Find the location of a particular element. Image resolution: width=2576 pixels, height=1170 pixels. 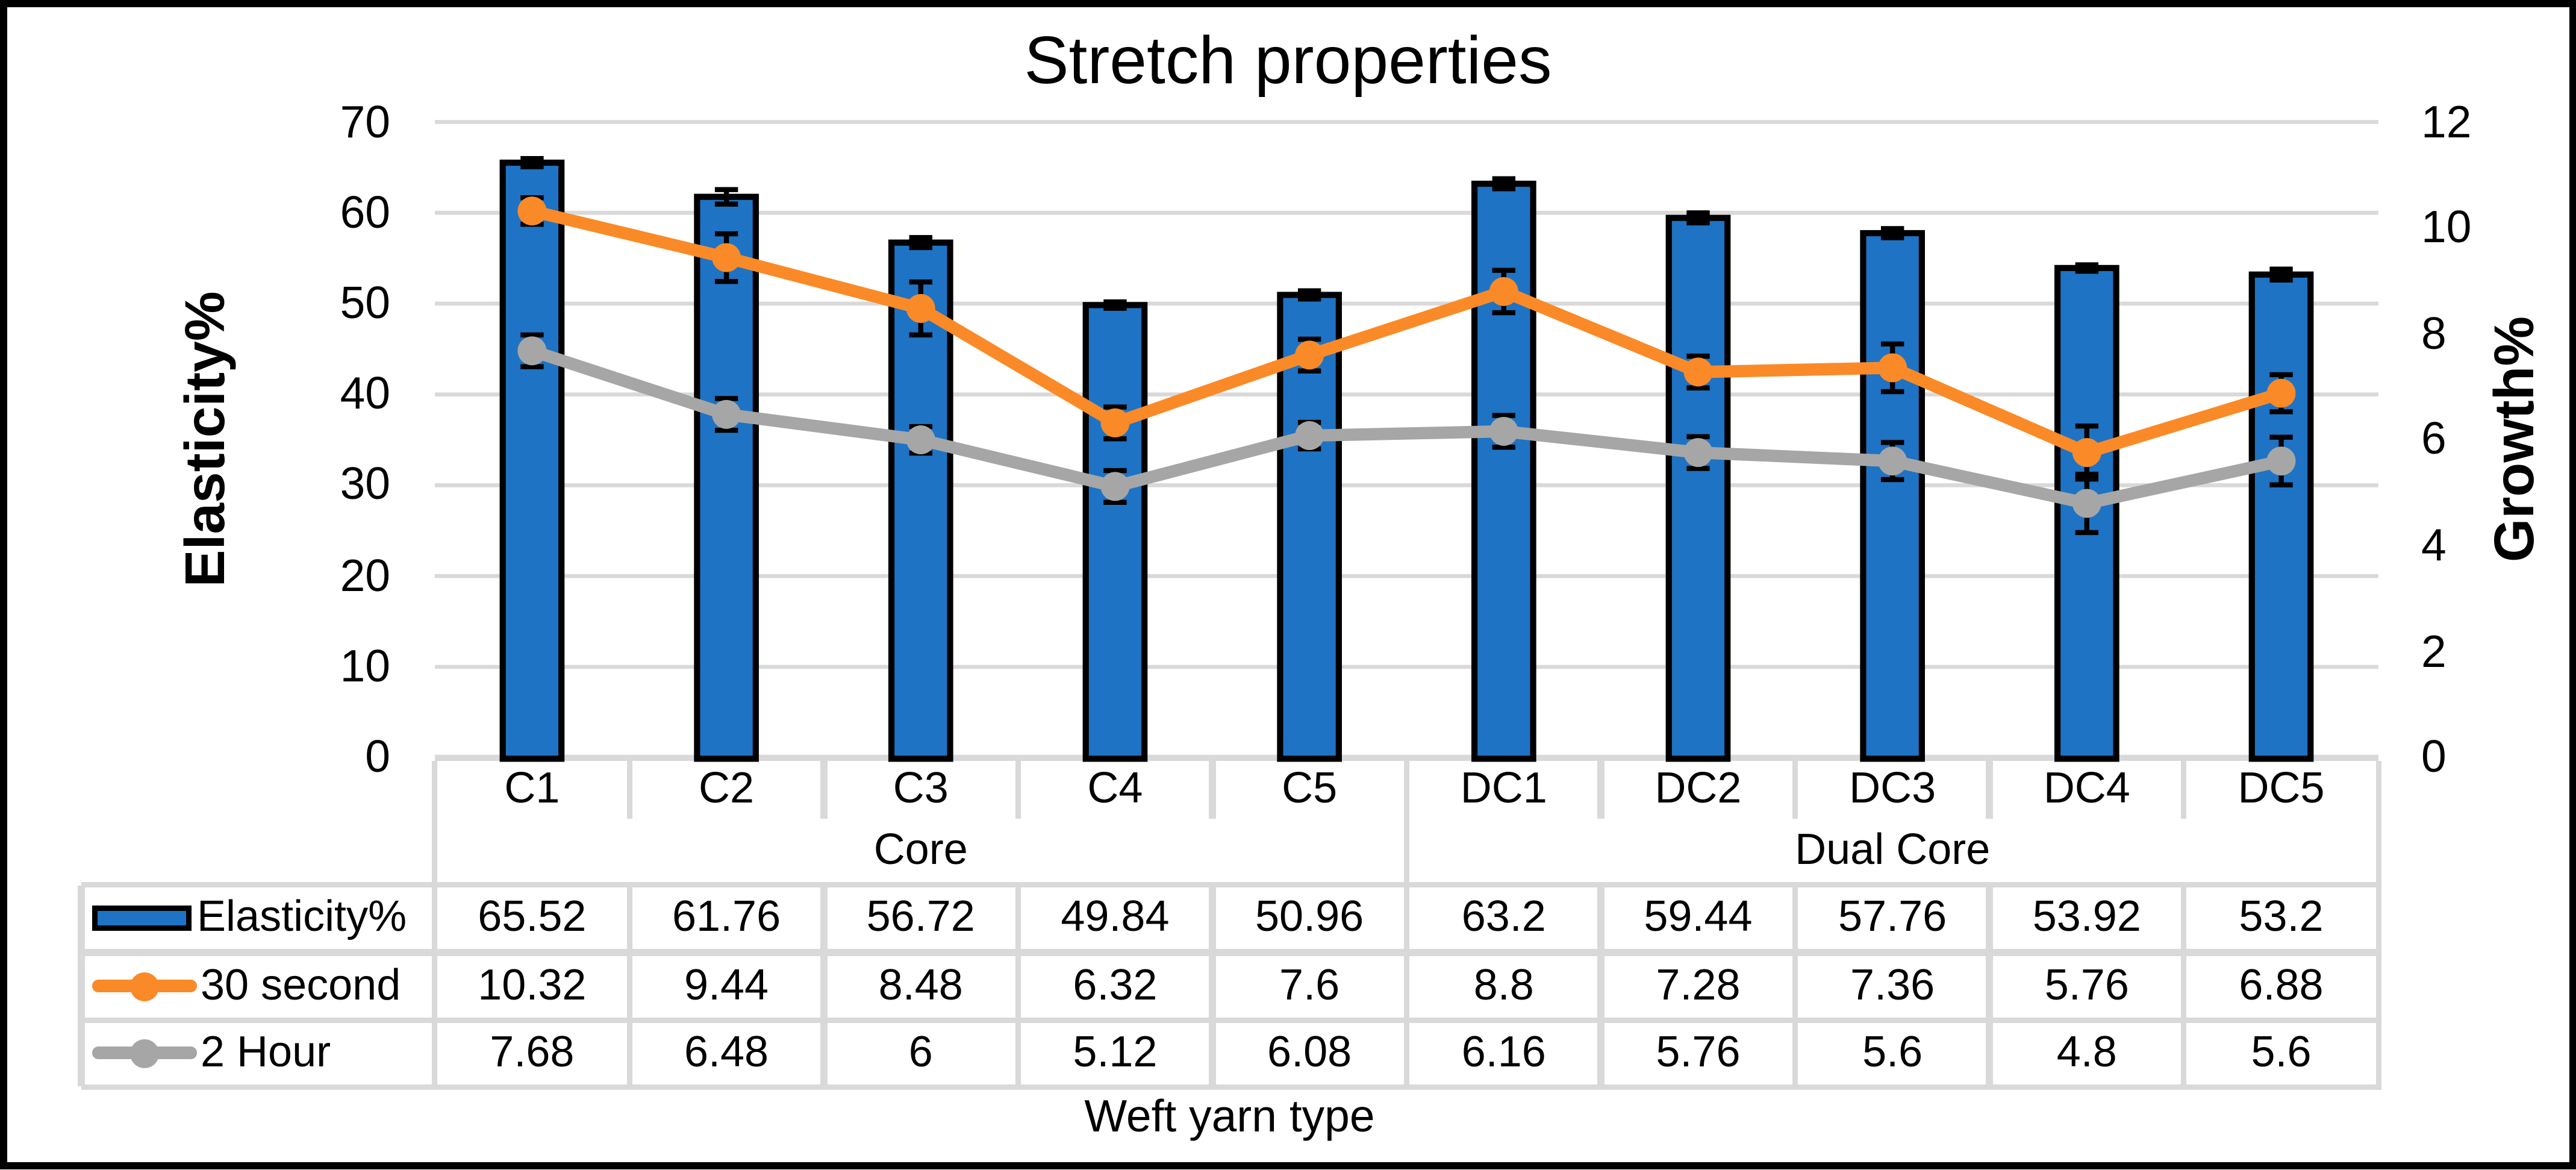

value-cell: 50.96 is located at coordinates (1309, 917).